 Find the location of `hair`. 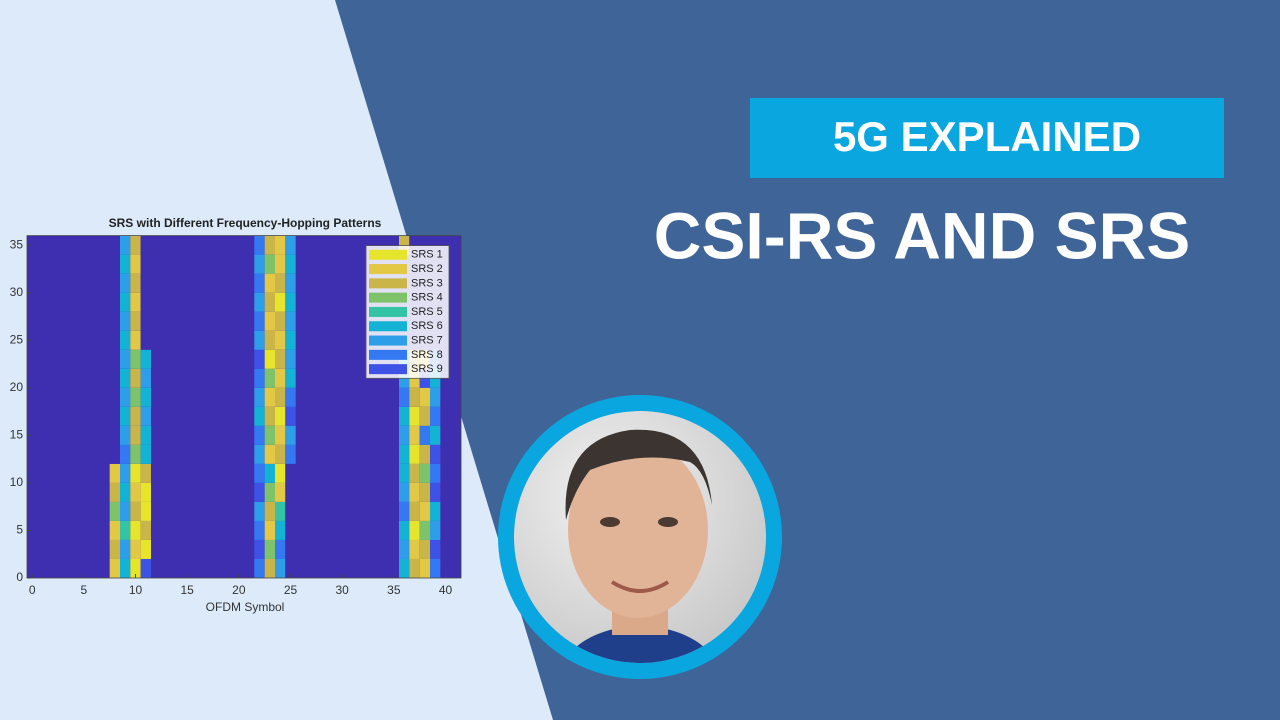

hair is located at coordinates (638, 474).